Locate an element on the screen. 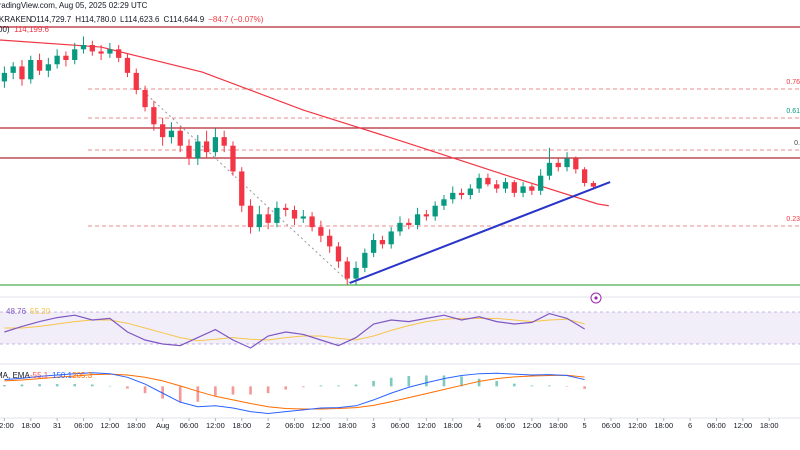 The image size is (800, 450). macd-line is located at coordinates (294, 393).